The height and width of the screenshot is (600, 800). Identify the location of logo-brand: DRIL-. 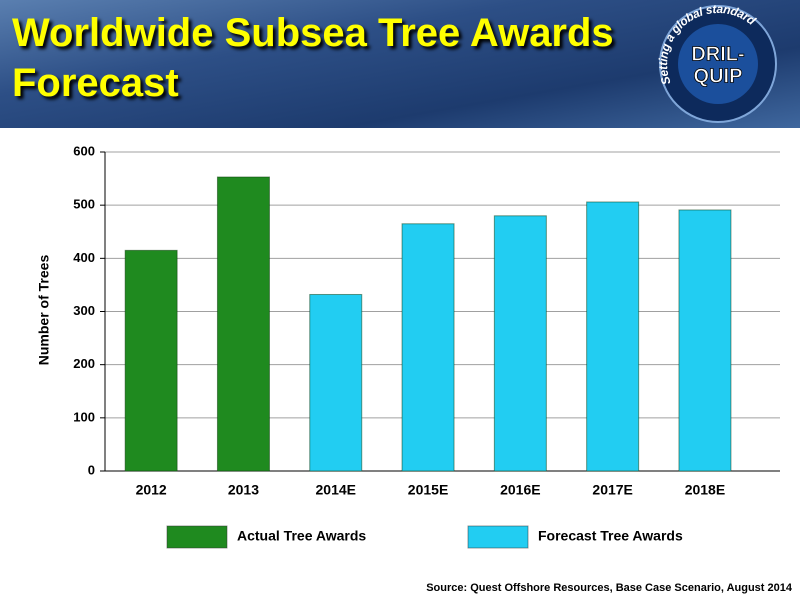
(717, 54).